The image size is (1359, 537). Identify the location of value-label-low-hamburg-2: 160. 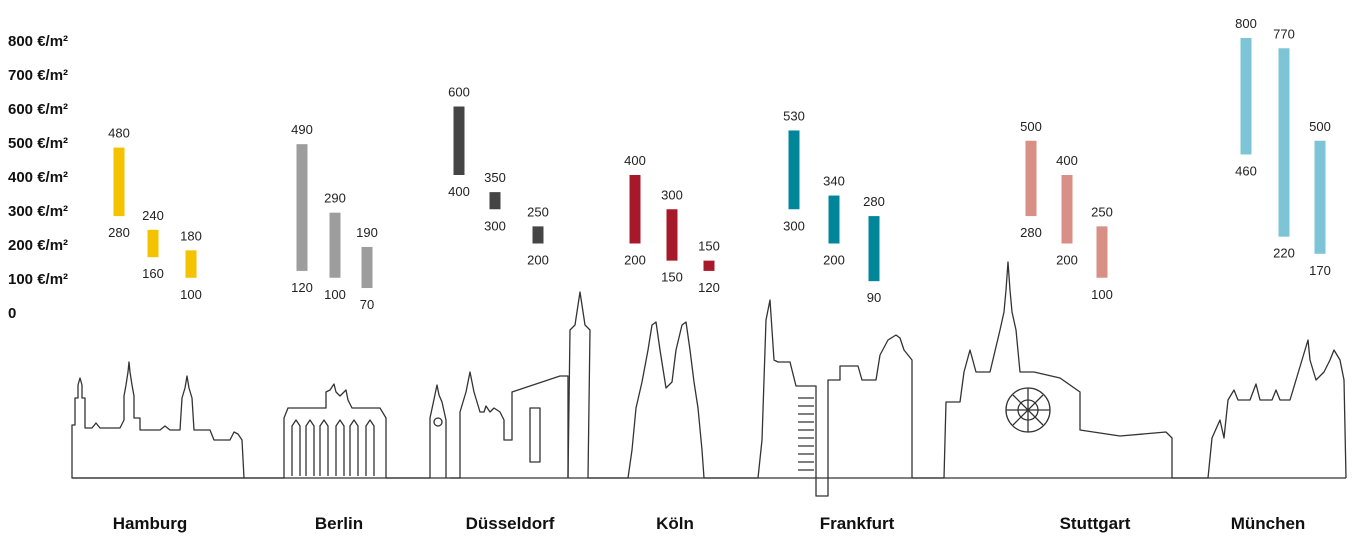
(153, 273).